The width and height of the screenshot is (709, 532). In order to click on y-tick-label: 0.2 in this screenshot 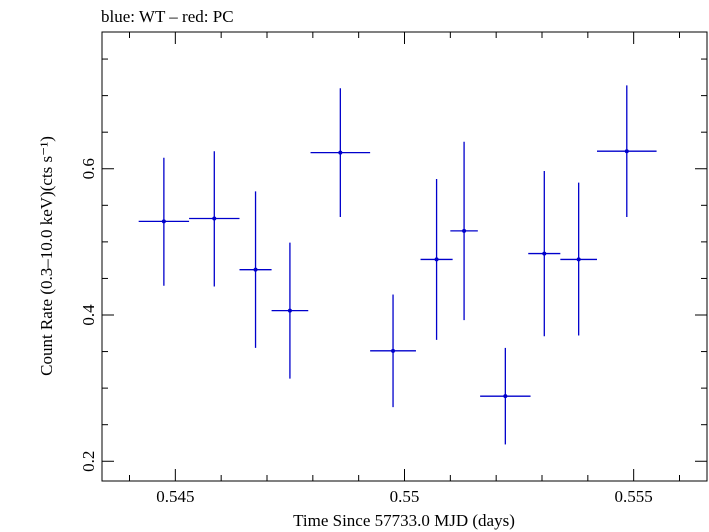, I will do `click(88, 461)`.